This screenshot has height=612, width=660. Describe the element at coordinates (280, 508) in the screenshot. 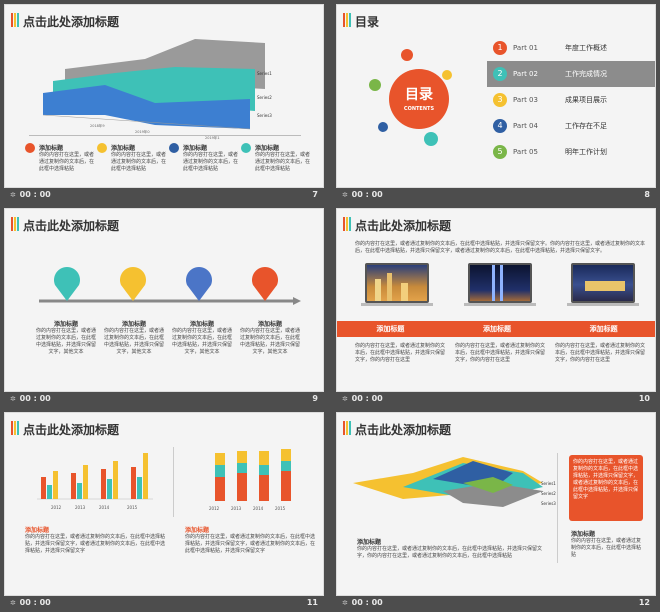

I see `x-tick: 2015` at that location.